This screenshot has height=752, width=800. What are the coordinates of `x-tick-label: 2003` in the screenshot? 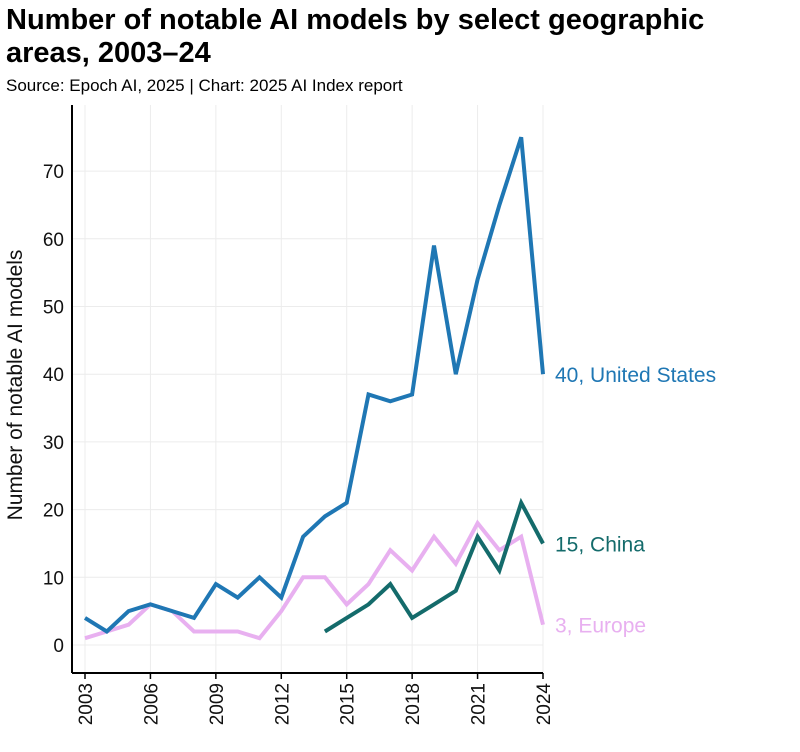 It's located at (86, 704).